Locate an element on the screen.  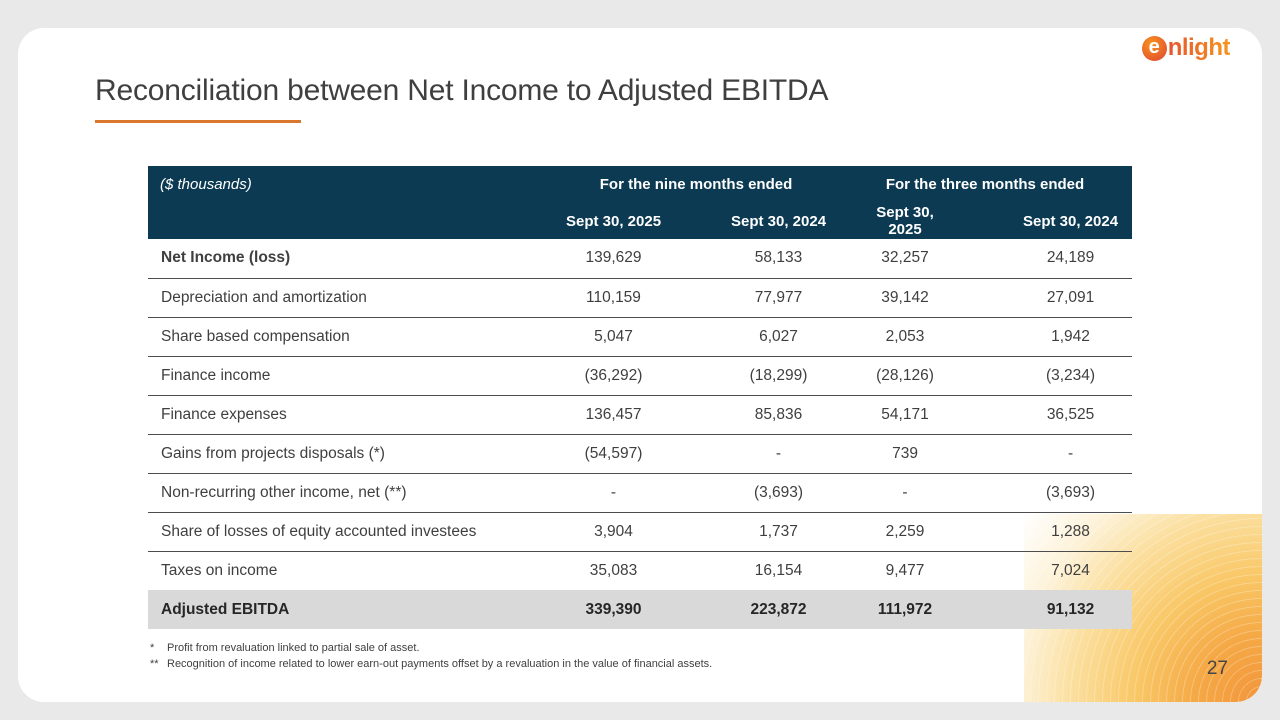
unit-label: ($ thousands) is located at coordinates (339, 202).